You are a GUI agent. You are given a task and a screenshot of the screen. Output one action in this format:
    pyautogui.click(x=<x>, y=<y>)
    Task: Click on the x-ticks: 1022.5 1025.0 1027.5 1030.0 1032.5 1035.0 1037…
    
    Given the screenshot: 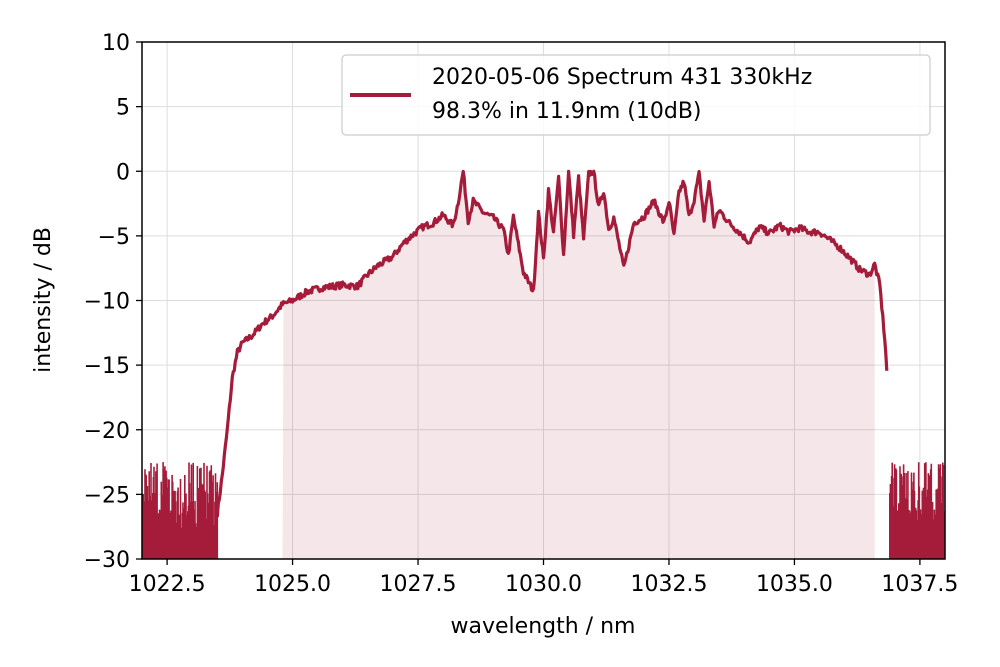 What is the action you would take?
    pyautogui.click(x=543, y=578)
    